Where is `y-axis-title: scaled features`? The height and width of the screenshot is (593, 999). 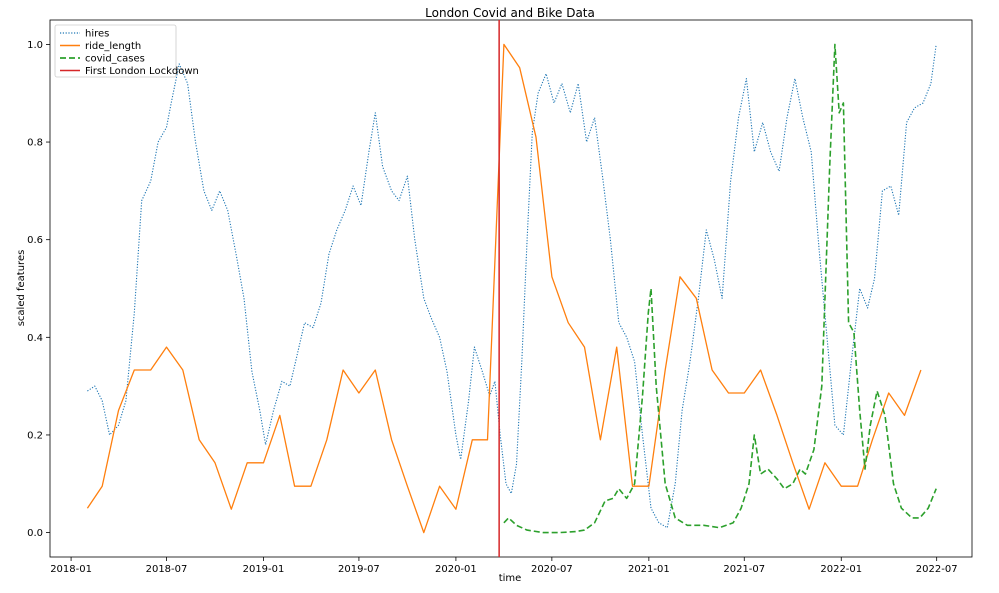 y-axis-title: scaled features is located at coordinates (21, 288).